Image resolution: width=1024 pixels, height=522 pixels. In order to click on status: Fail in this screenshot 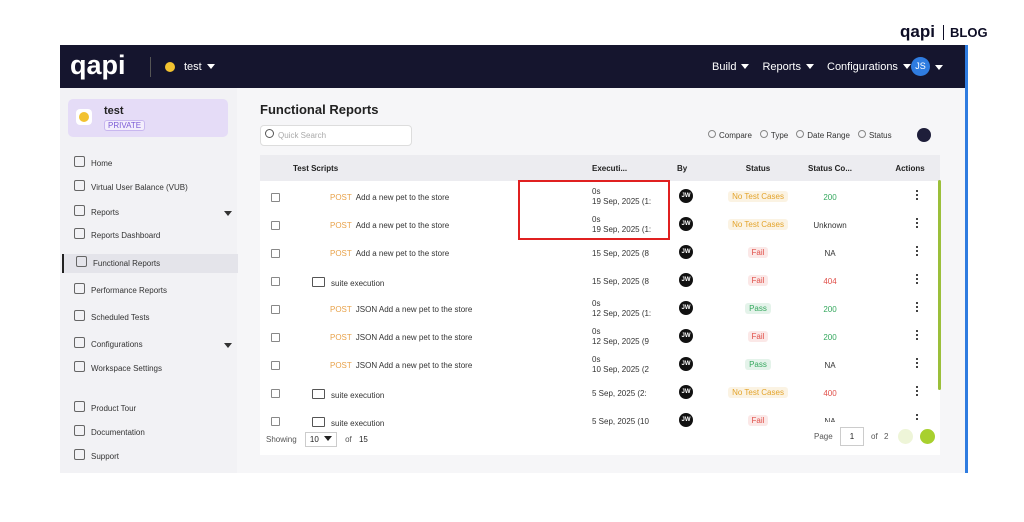, I will do `click(758, 280)`.